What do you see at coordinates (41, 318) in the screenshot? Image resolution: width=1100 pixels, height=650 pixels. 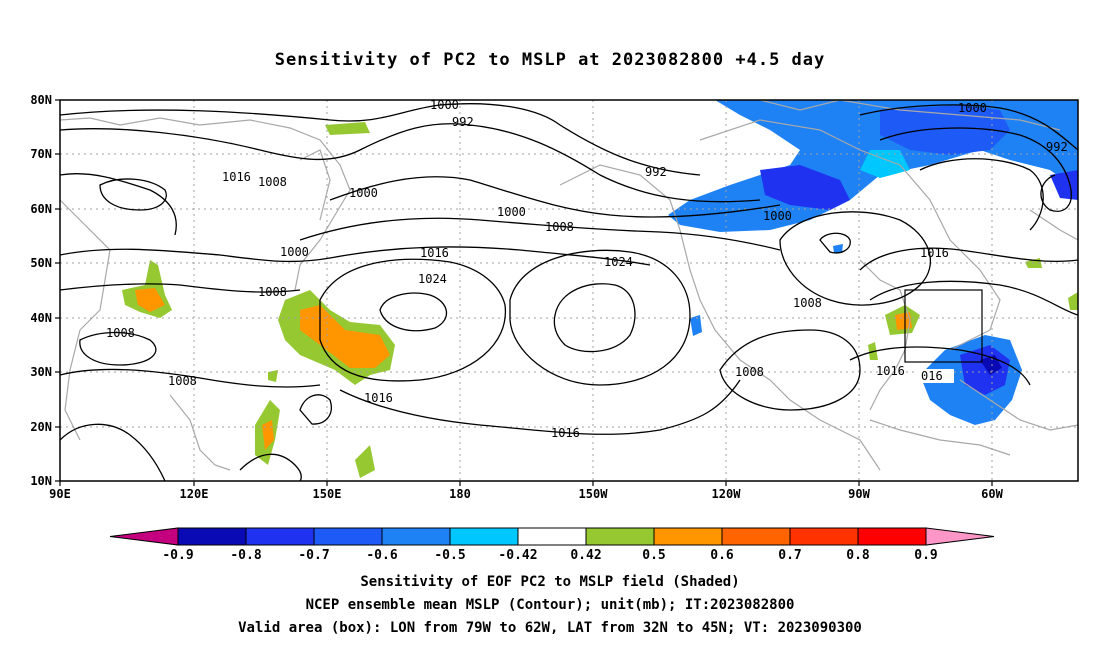 I see `lat-label: 40N` at bounding box center [41, 318].